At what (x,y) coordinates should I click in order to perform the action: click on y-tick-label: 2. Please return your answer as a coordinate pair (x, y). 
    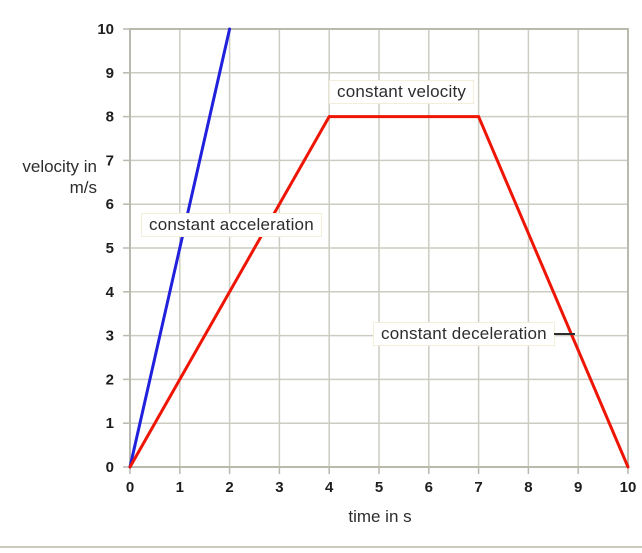
    Looking at the image, I should click on (110, 379).